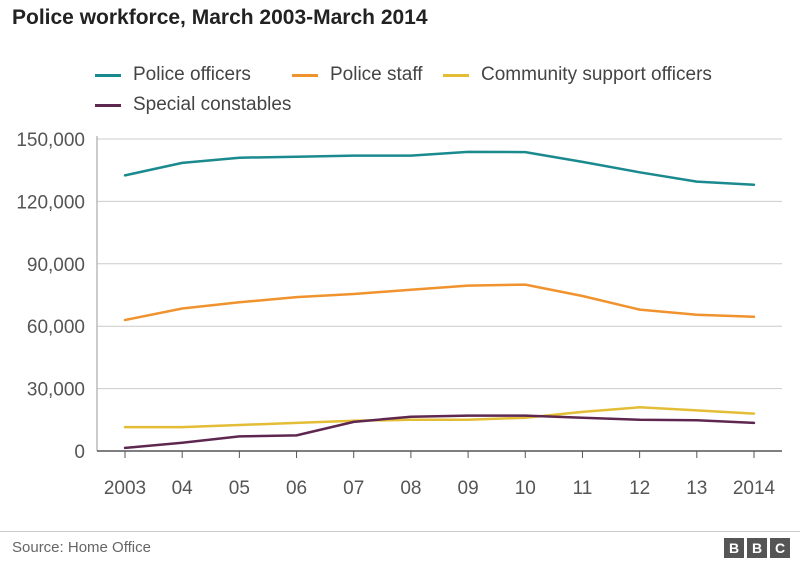  Describe the element at coordinates (108, 75) in the screenshot. I see `legend-swatch-police-officers` at that location.